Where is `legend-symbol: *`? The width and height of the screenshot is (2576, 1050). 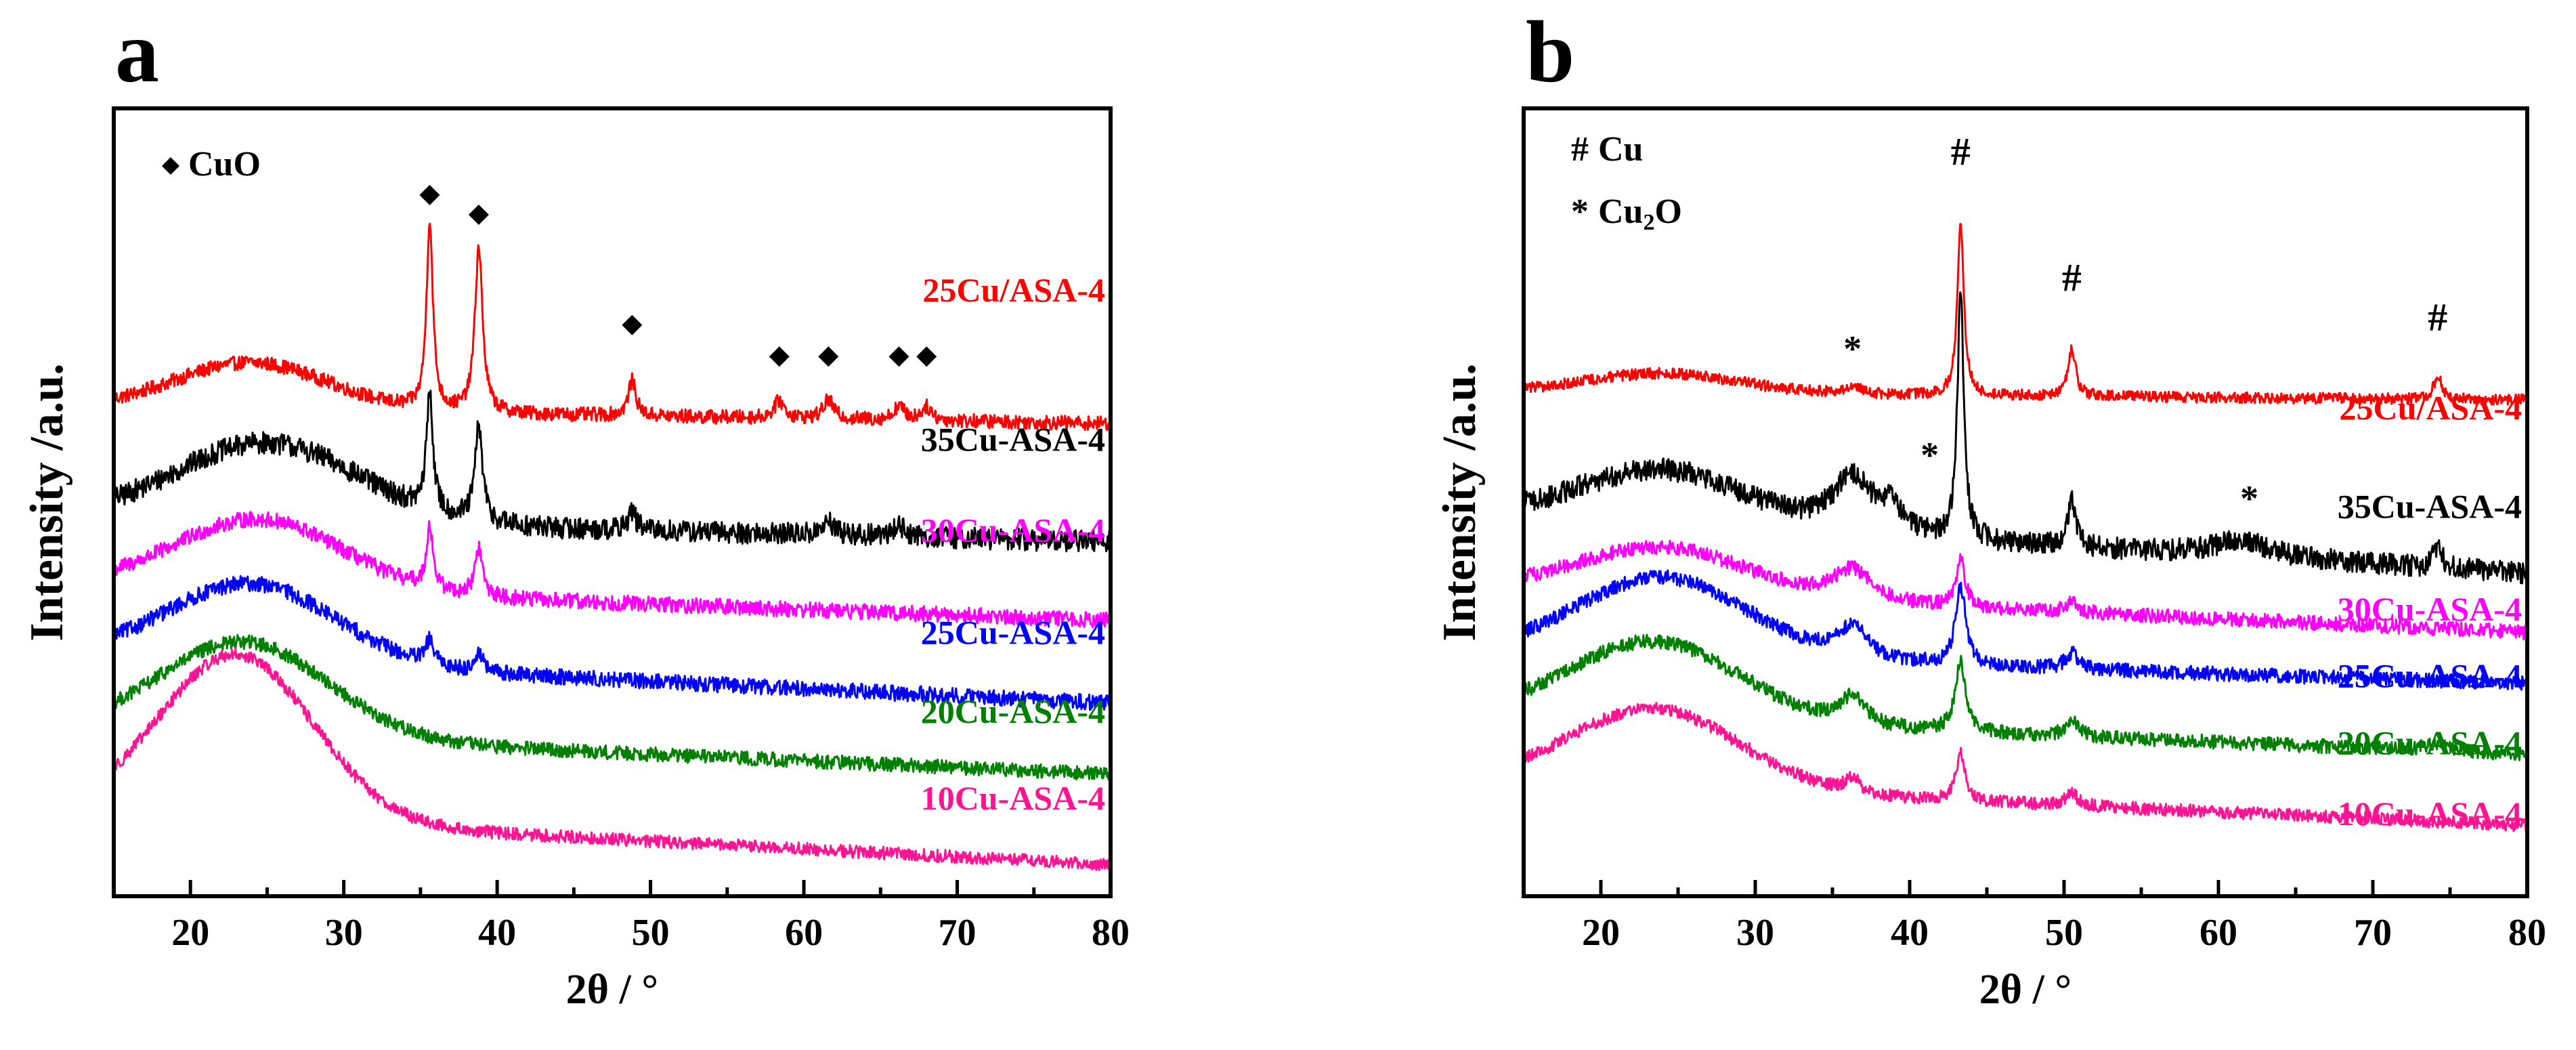
legend-symbol: * is located at coordinates (1580, 211).